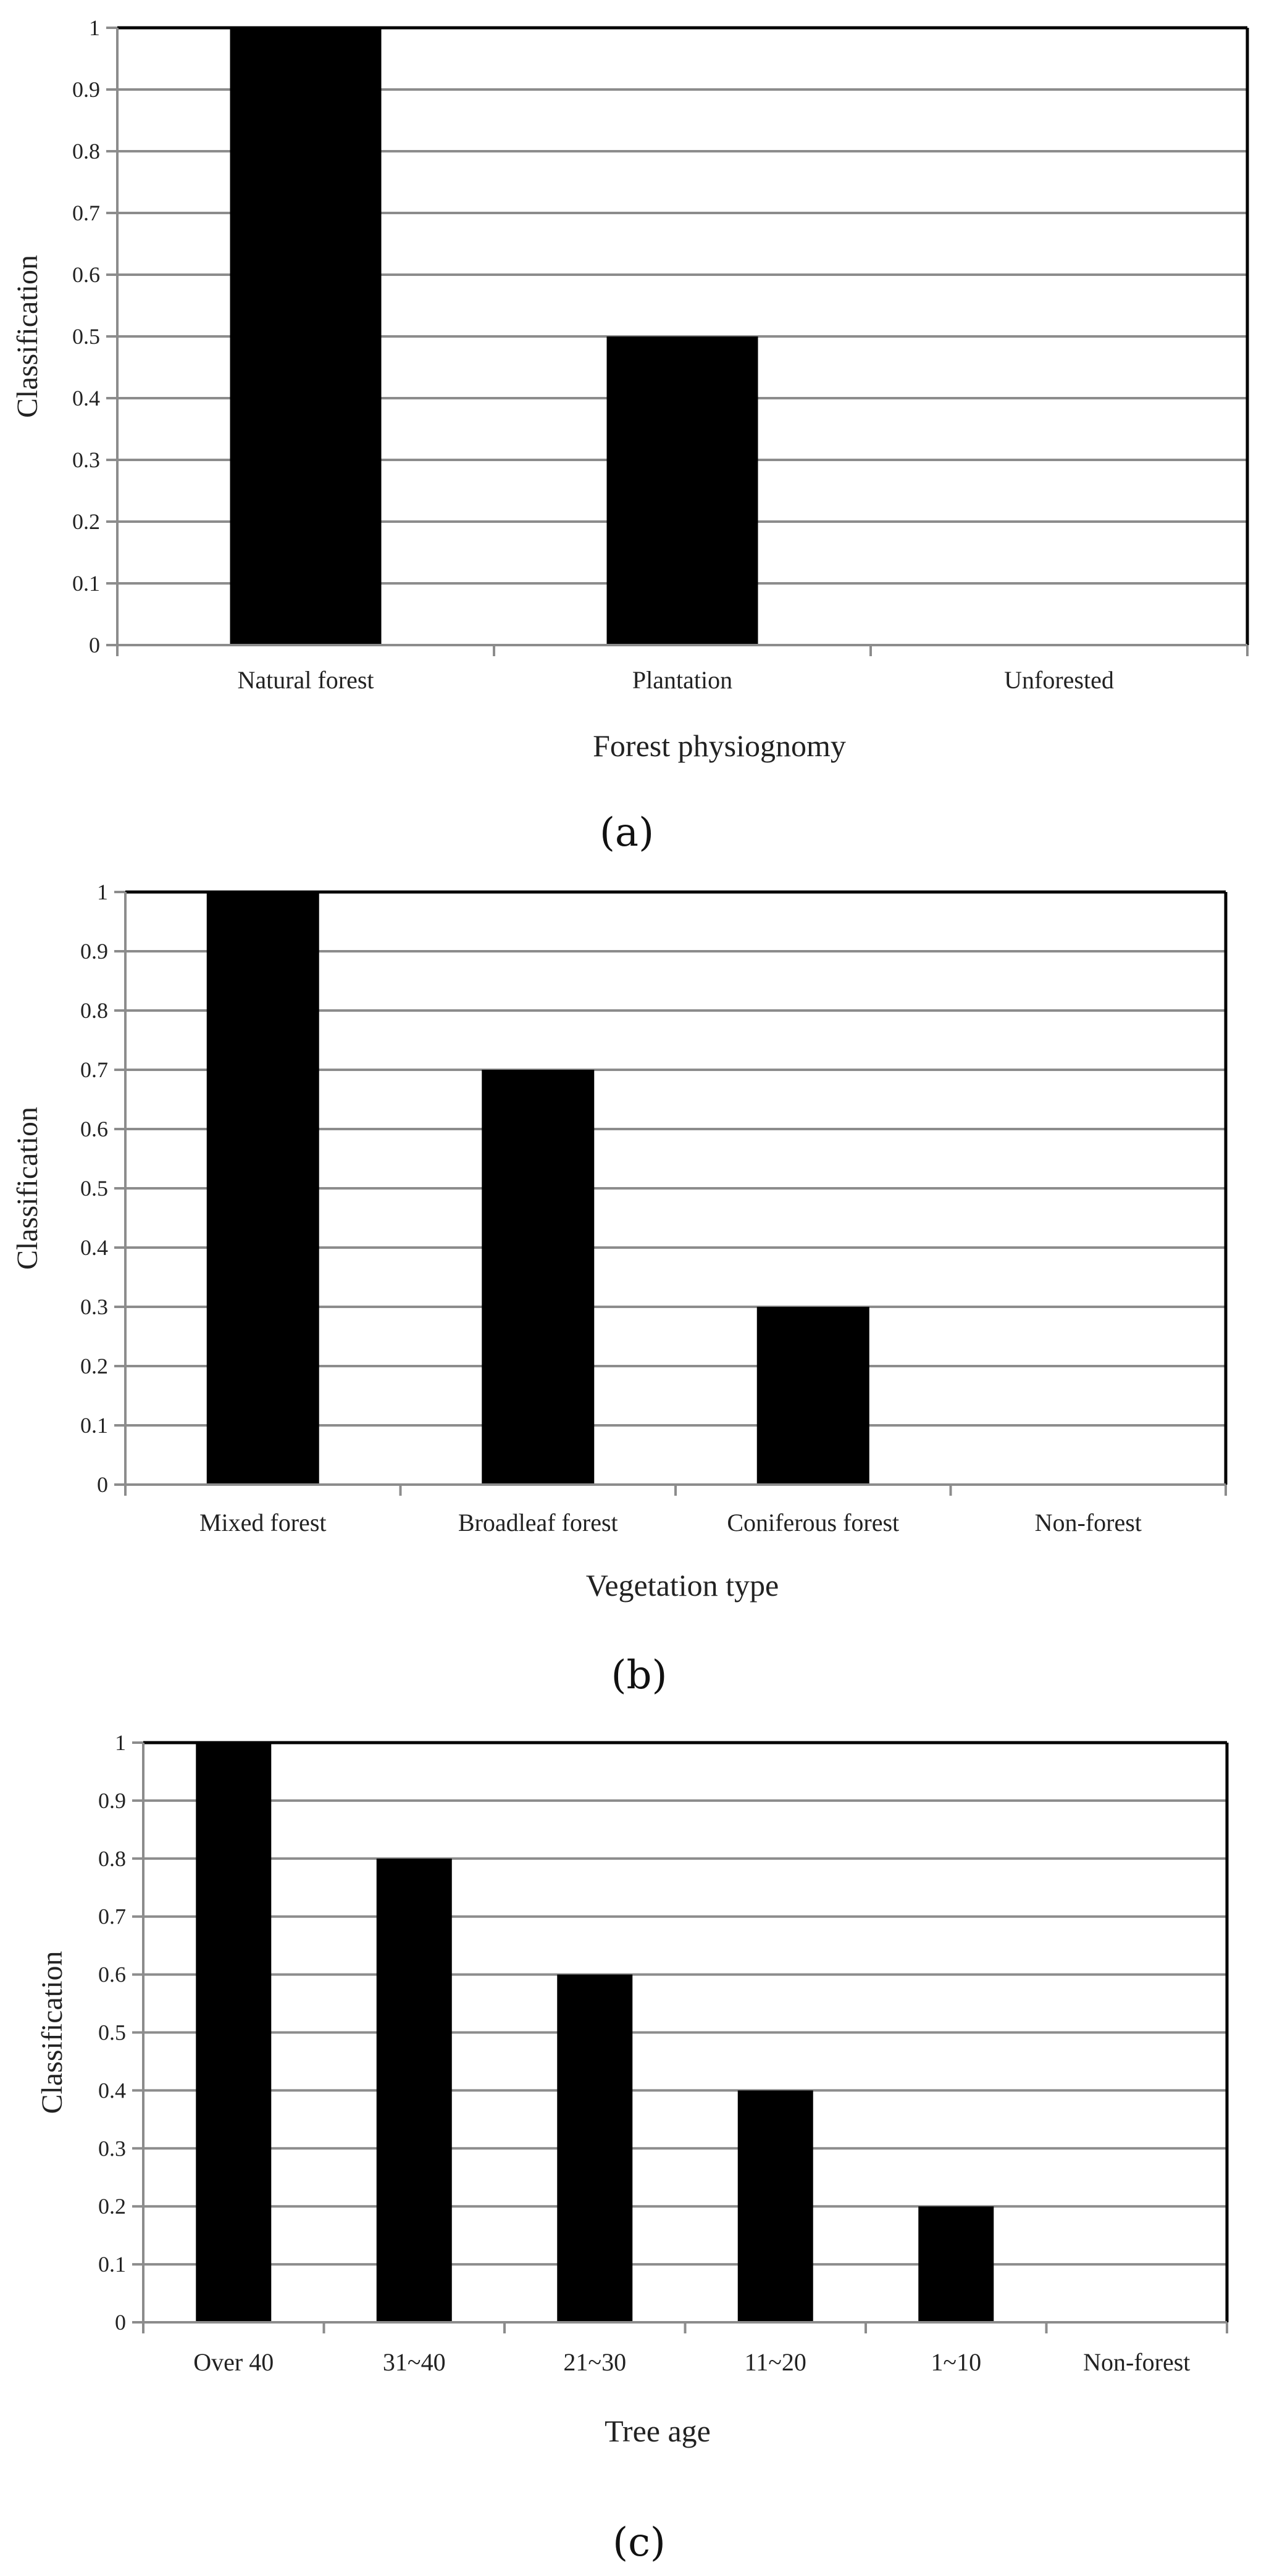 The height and width of the screenshot is (2576, 1277). What do you see at coordinates (682, 490) in the screenshot?
I see `bar-plantation` at bounding box center [682, 490].